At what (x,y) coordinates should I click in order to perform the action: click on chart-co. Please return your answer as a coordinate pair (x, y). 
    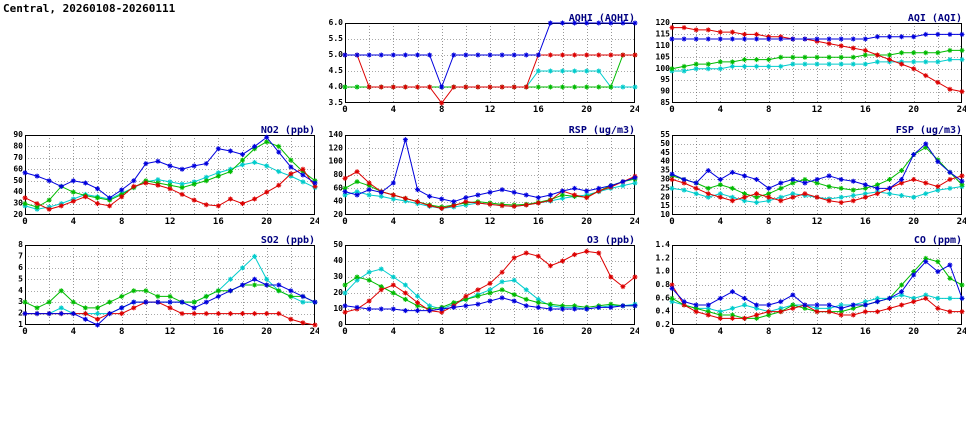
    Looking at the image, I should click on (807, 286).